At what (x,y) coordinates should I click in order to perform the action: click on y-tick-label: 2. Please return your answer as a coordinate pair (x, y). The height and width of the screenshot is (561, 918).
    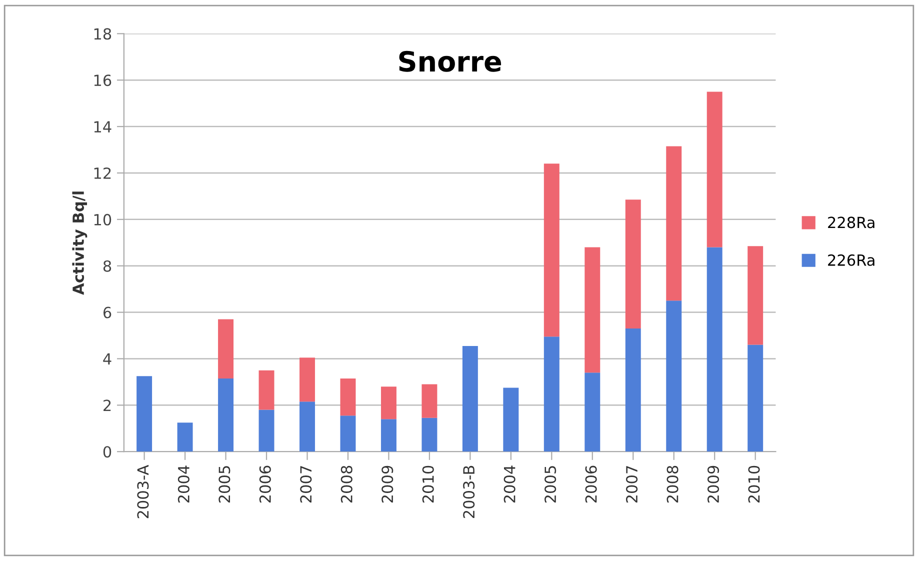
    Looking at the image, I should click on (107, 405).